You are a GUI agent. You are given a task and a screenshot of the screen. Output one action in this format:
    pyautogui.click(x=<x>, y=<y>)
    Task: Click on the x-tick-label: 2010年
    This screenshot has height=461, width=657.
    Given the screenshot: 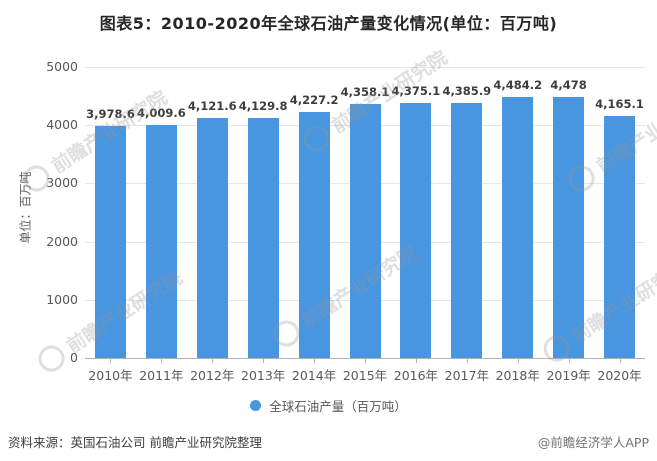 What is the action you would take?
    pyautogui.click(x=110, y=375)
    